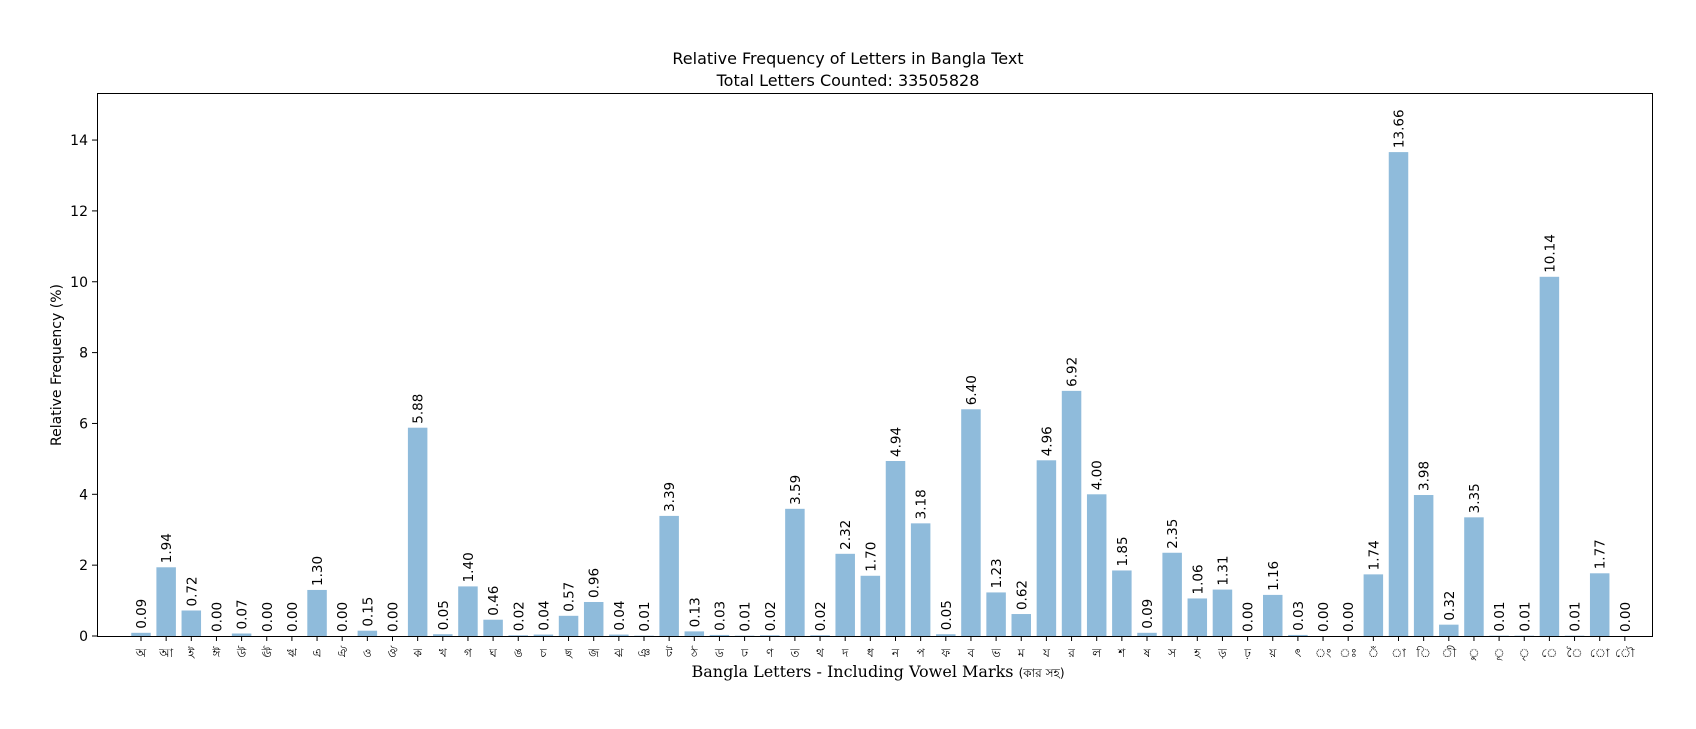 This screenshot has height=729, width=1696. What do you see at coordinates (83, 566) in the screenshot?
I see `y-tick-label: 2` at bounding box center [83, 566].